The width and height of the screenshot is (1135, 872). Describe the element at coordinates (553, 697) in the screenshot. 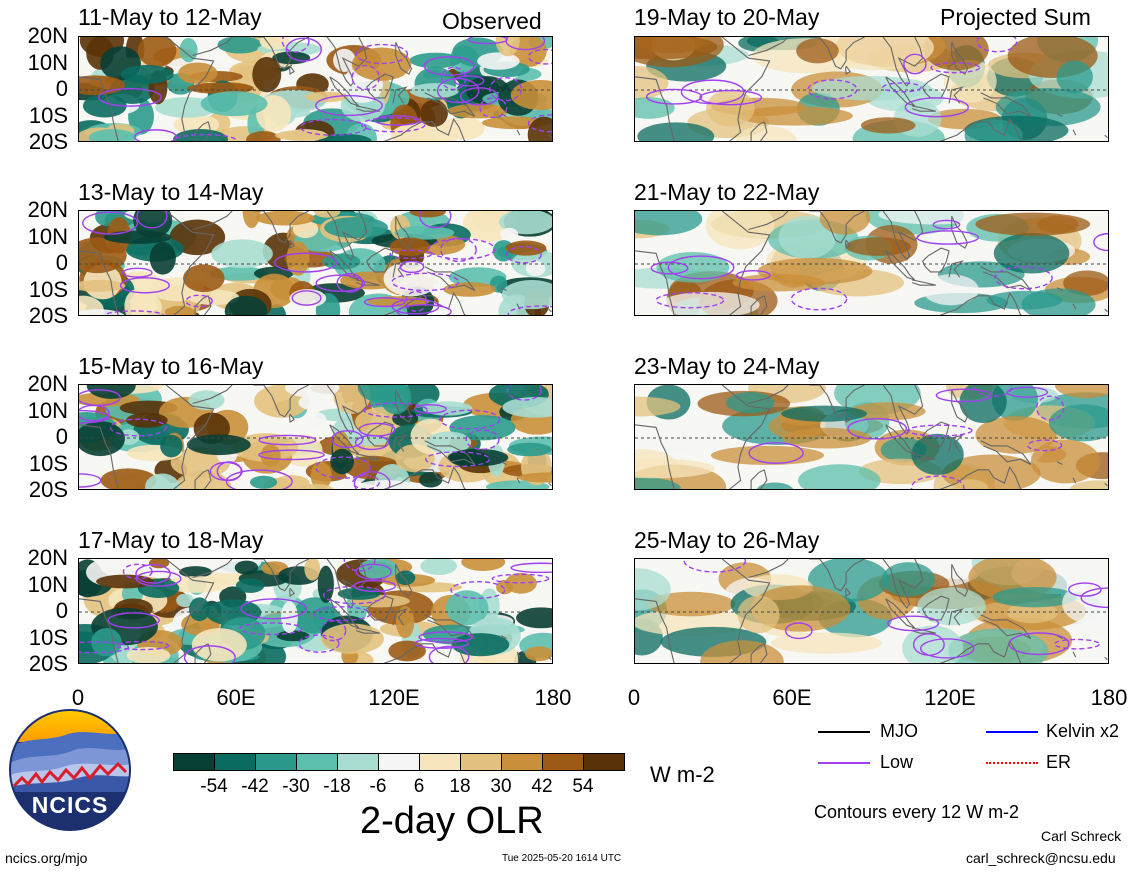

I see `lon-label-left-180: 180` at that location.